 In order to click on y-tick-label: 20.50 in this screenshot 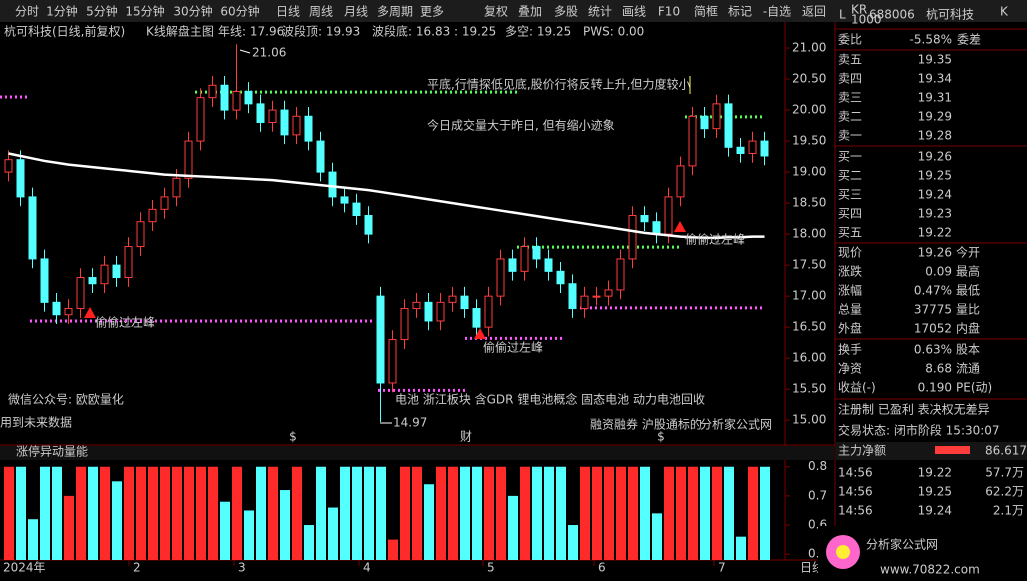, I will do `click(809, 79)`.